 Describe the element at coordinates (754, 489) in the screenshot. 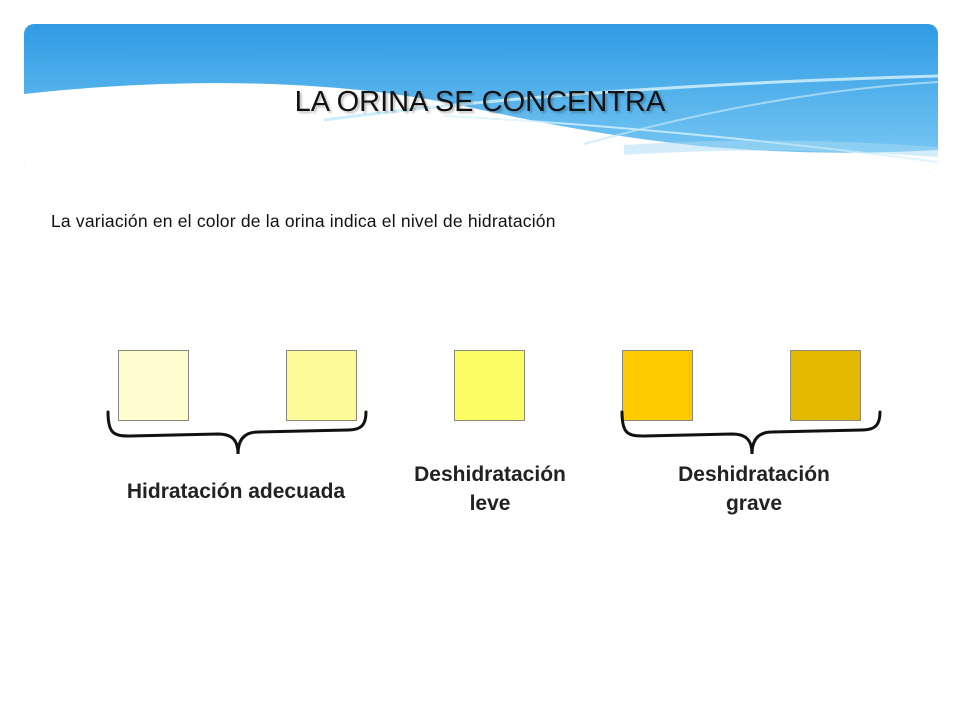

I see `group-label-grave: Deshidratación grave` at that location.